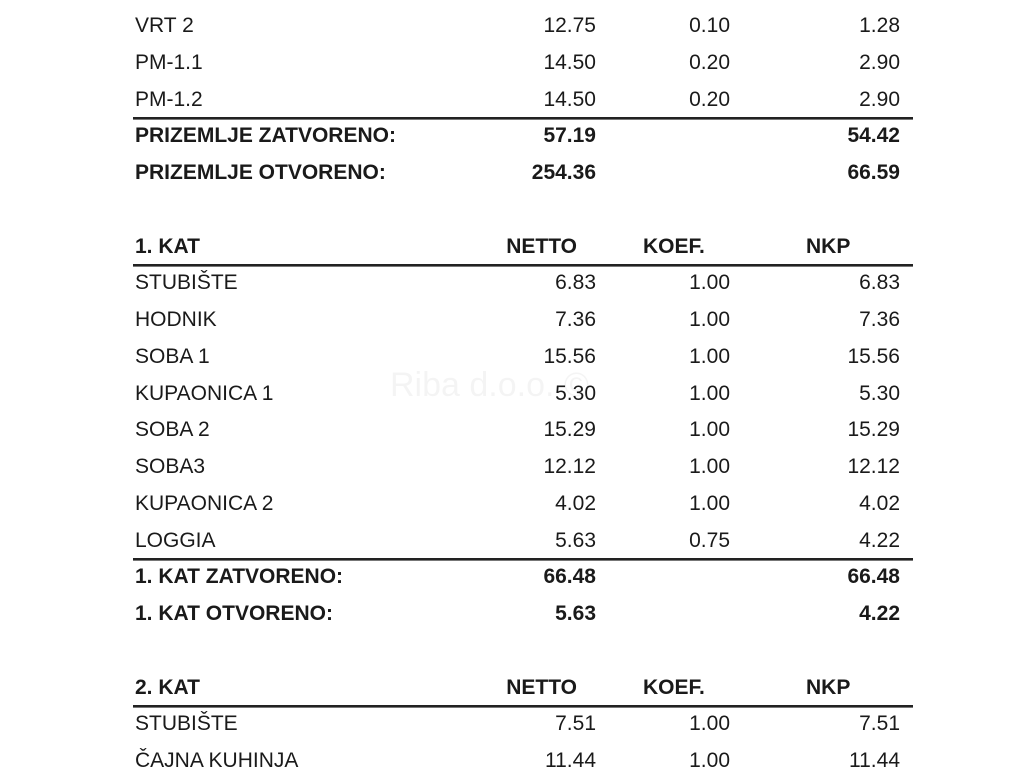  What do you see at coordinates (204, 503) in the screenshot?
I see `label-cell: KUPAONICA 2` at bounding box center [204, 503].